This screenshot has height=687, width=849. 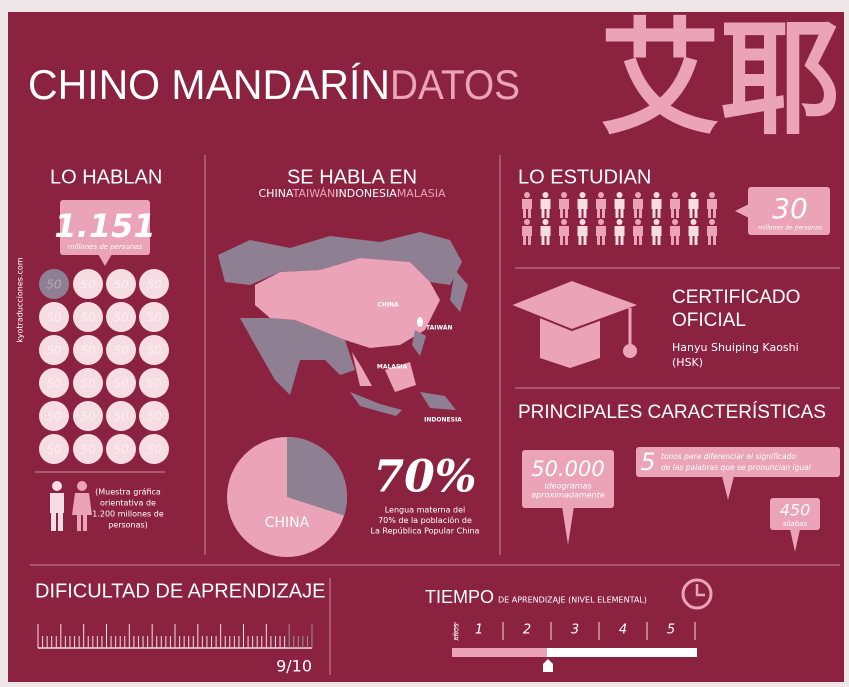 I want to click on subheading: DE APRENDIZAJE (NIVEL ELEMENTAL), so click(x=572, y=600).